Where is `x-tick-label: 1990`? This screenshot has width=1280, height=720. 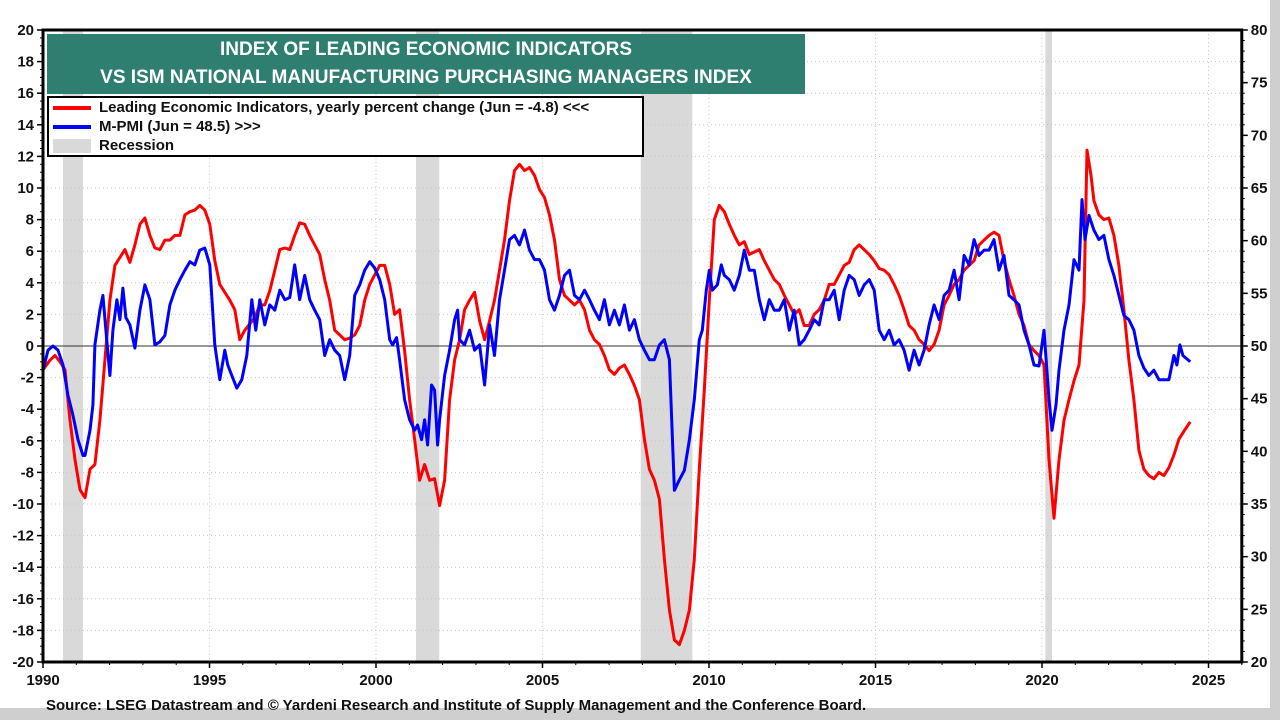
x-tick-label: 1990 is located at coordinates (42, 680).